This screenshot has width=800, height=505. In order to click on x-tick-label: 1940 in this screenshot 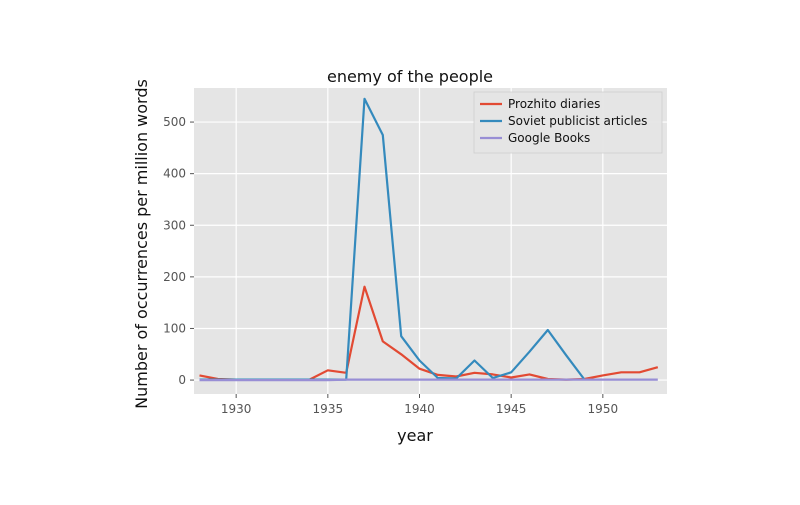, I will do `click(419, 409)`.